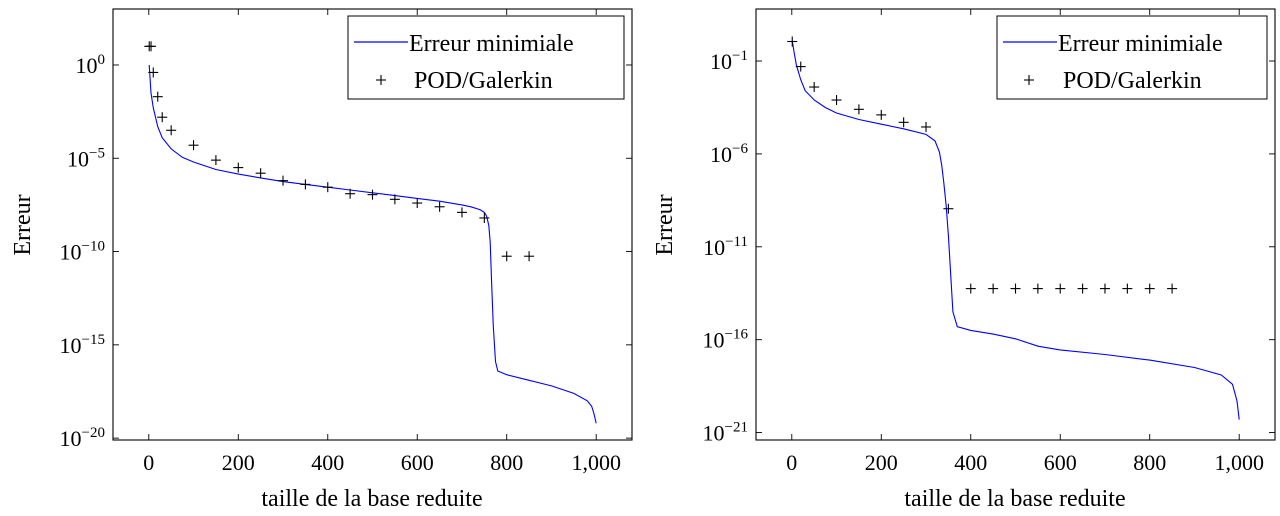 This screenshot has height=516, width=1280. What do you see at coordinates (102, 60) in the screenshot?
I see `y-tick-exponent: 0` at bounding box center [102, 60].